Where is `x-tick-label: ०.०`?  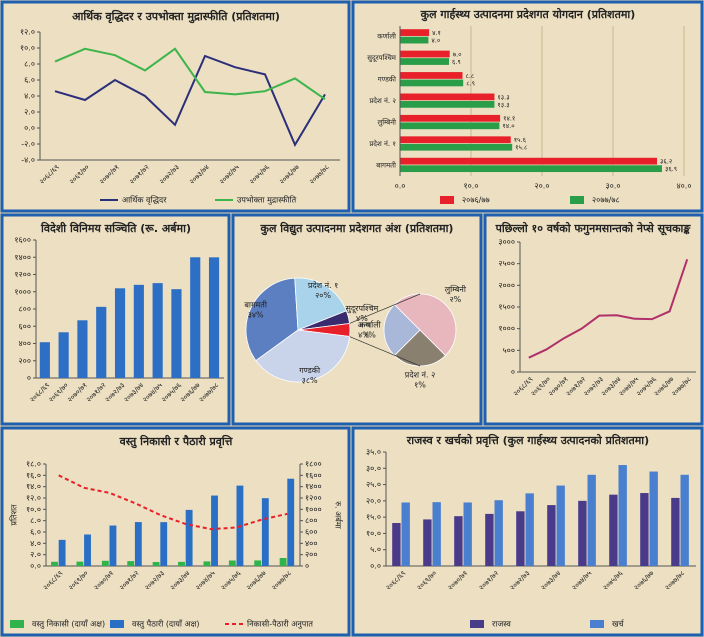
x-tick-label: ०.० is located at coordinates (400, 186).